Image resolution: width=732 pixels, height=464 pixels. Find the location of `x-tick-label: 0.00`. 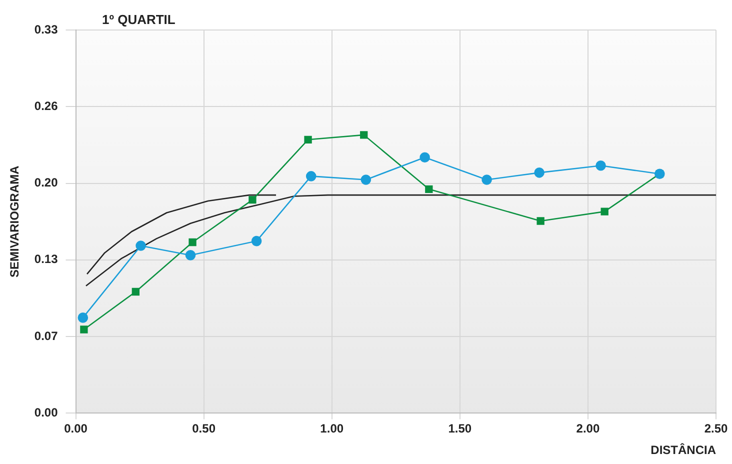

x-tick-label: 0.00 is located at coordinates (76, 429).